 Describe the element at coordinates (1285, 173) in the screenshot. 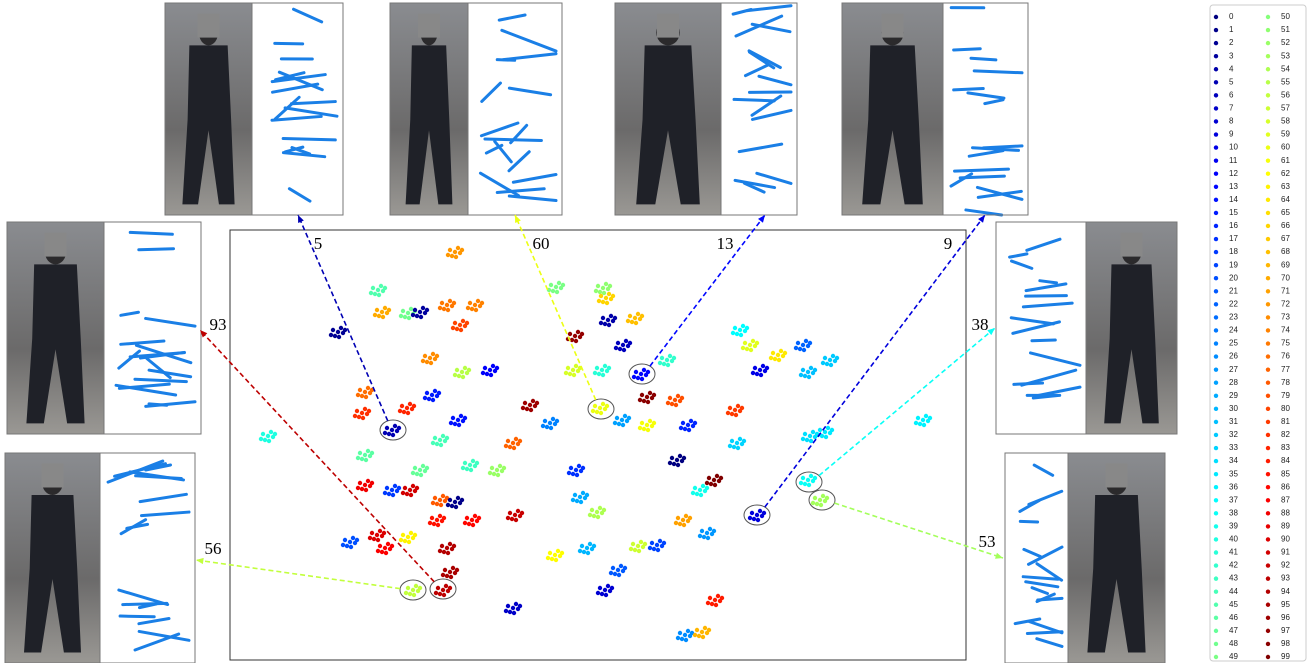

I see `legend-label: 62` at that location.